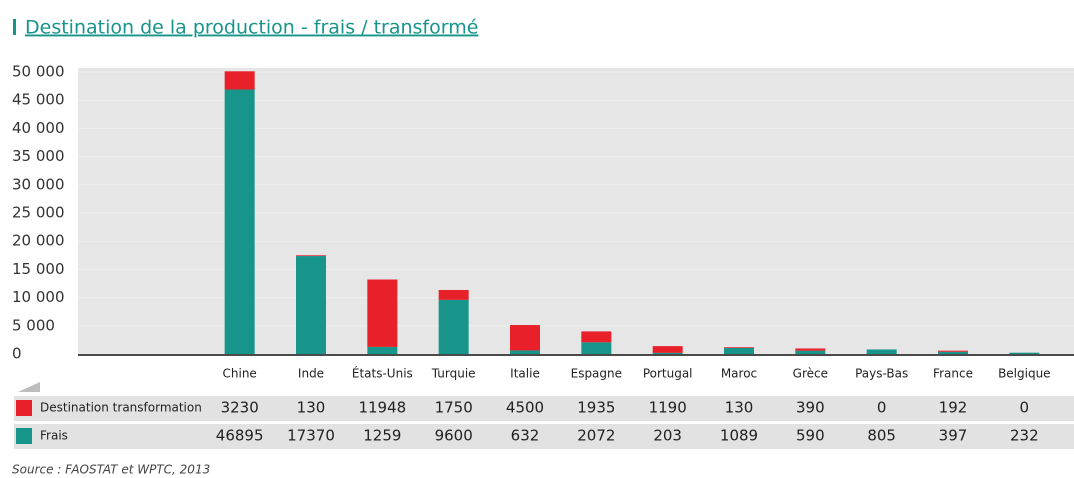 The height and width of the screenshot is (478, 1074). Describe the element at coordinates (38, 128) in the screenshot. I see `y-tick-label: 40 000` at that location.